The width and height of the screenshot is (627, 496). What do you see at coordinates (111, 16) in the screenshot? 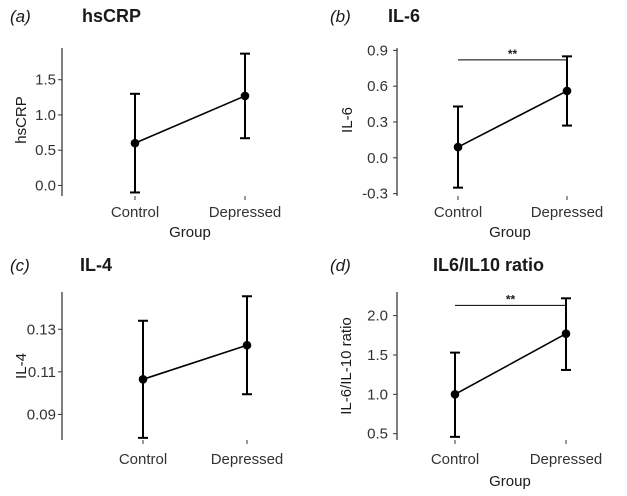
I see `panel-title: hsCRP` at bounding box center [111, 16].